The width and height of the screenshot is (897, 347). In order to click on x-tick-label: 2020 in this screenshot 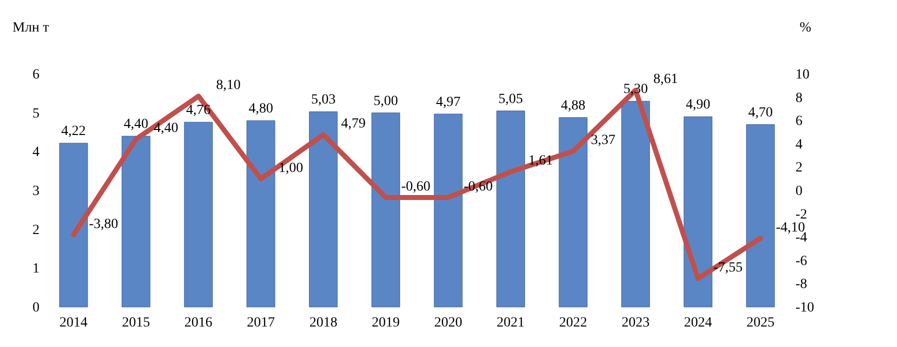, I will do `click(448, 323)`.